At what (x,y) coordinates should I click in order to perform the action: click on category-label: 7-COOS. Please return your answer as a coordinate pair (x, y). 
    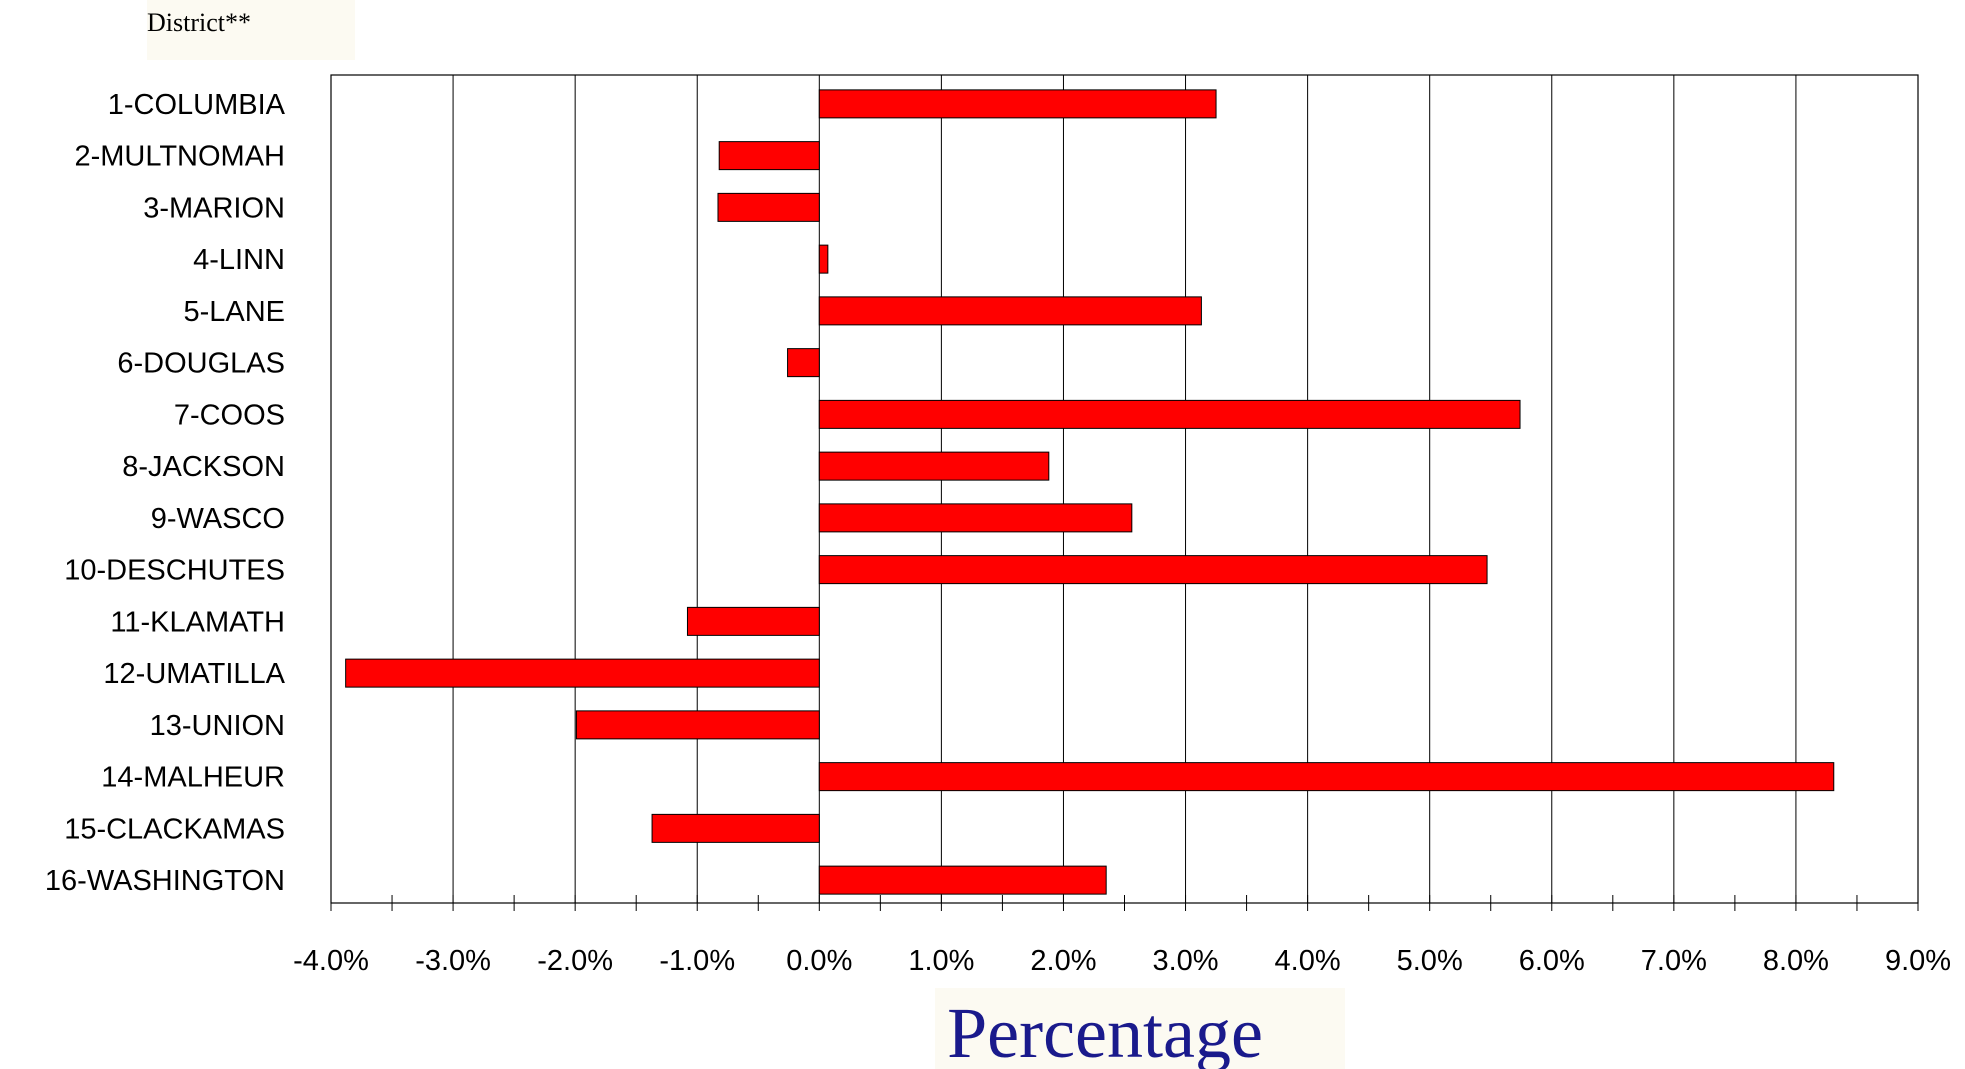
    Looking at the image, I should click on (229, 415).